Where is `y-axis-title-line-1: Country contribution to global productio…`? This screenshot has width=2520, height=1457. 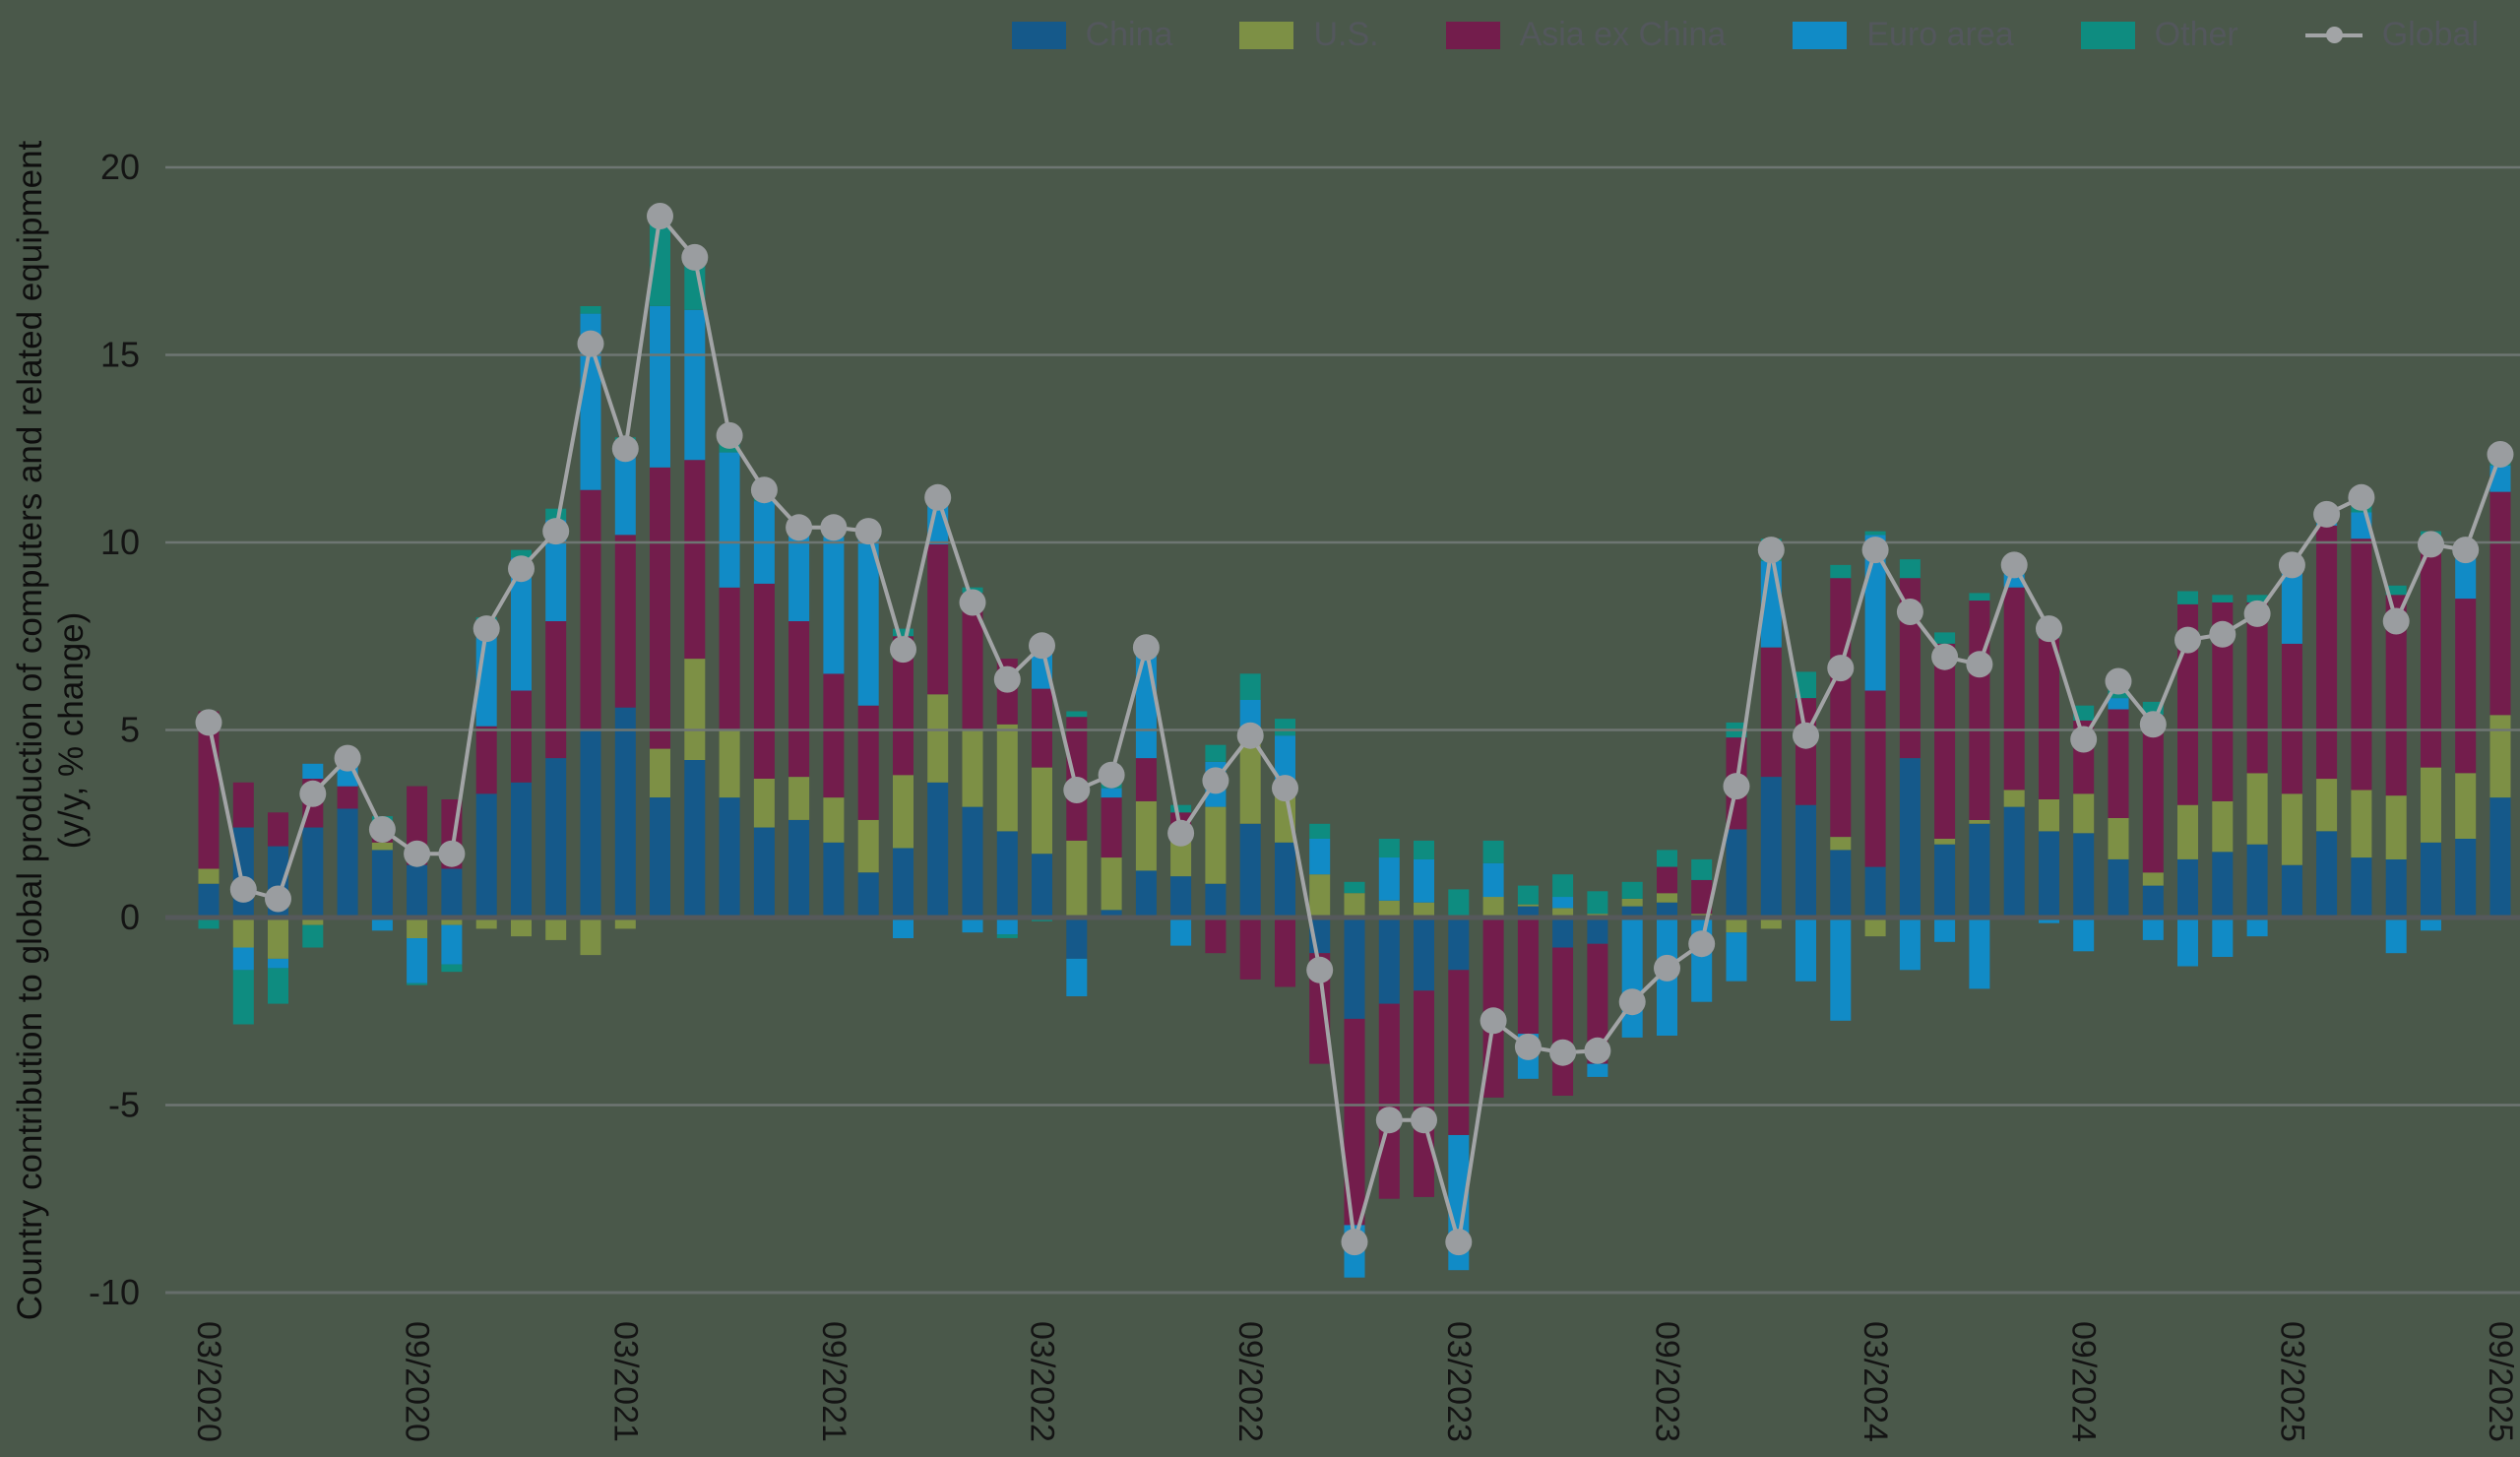
y-axis-title-line-1: Country contribution to global productio… is located at coordinates (30, 730).